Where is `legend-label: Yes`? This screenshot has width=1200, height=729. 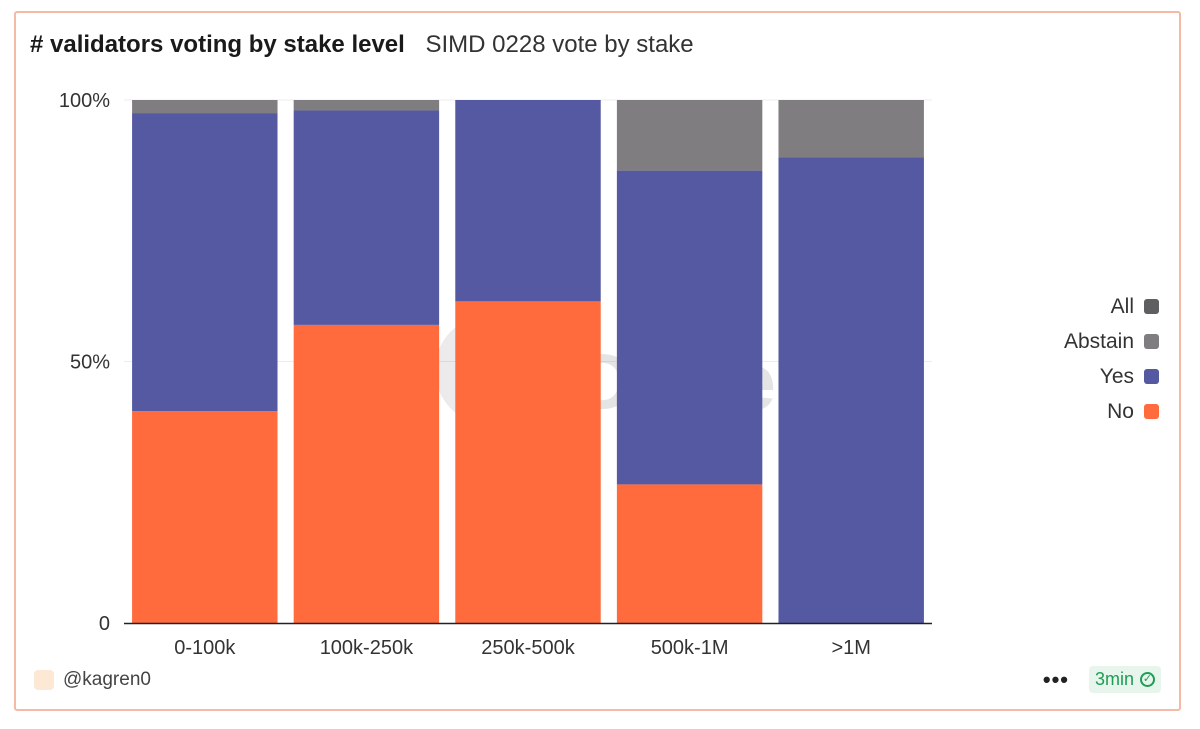
legend-label: Yes is located at coordinates (1116, 376).